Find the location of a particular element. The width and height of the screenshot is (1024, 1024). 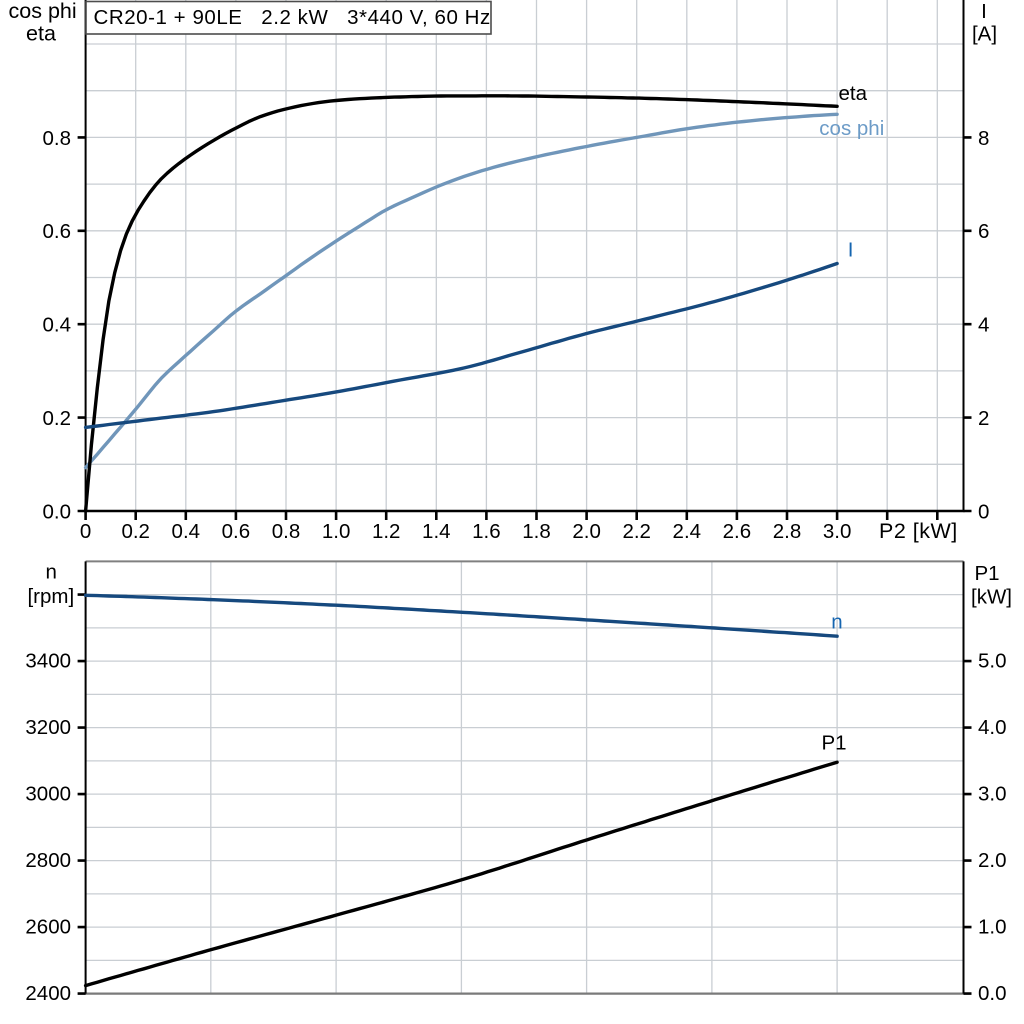

svg-text: 4.0 is located at coordinates (992, 727).